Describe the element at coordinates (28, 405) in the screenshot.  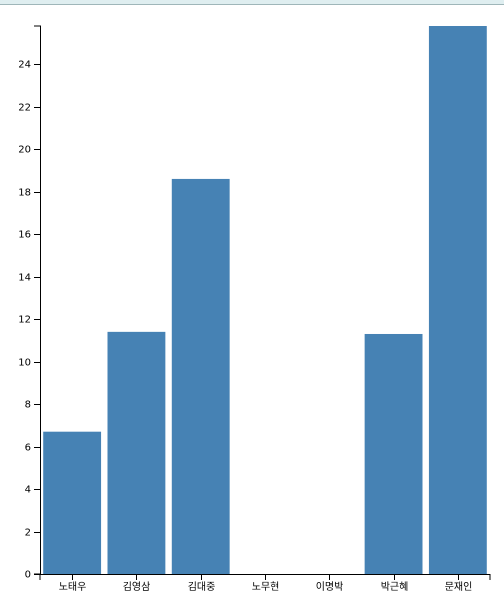
I see `y-tick-label: 8` at that location.